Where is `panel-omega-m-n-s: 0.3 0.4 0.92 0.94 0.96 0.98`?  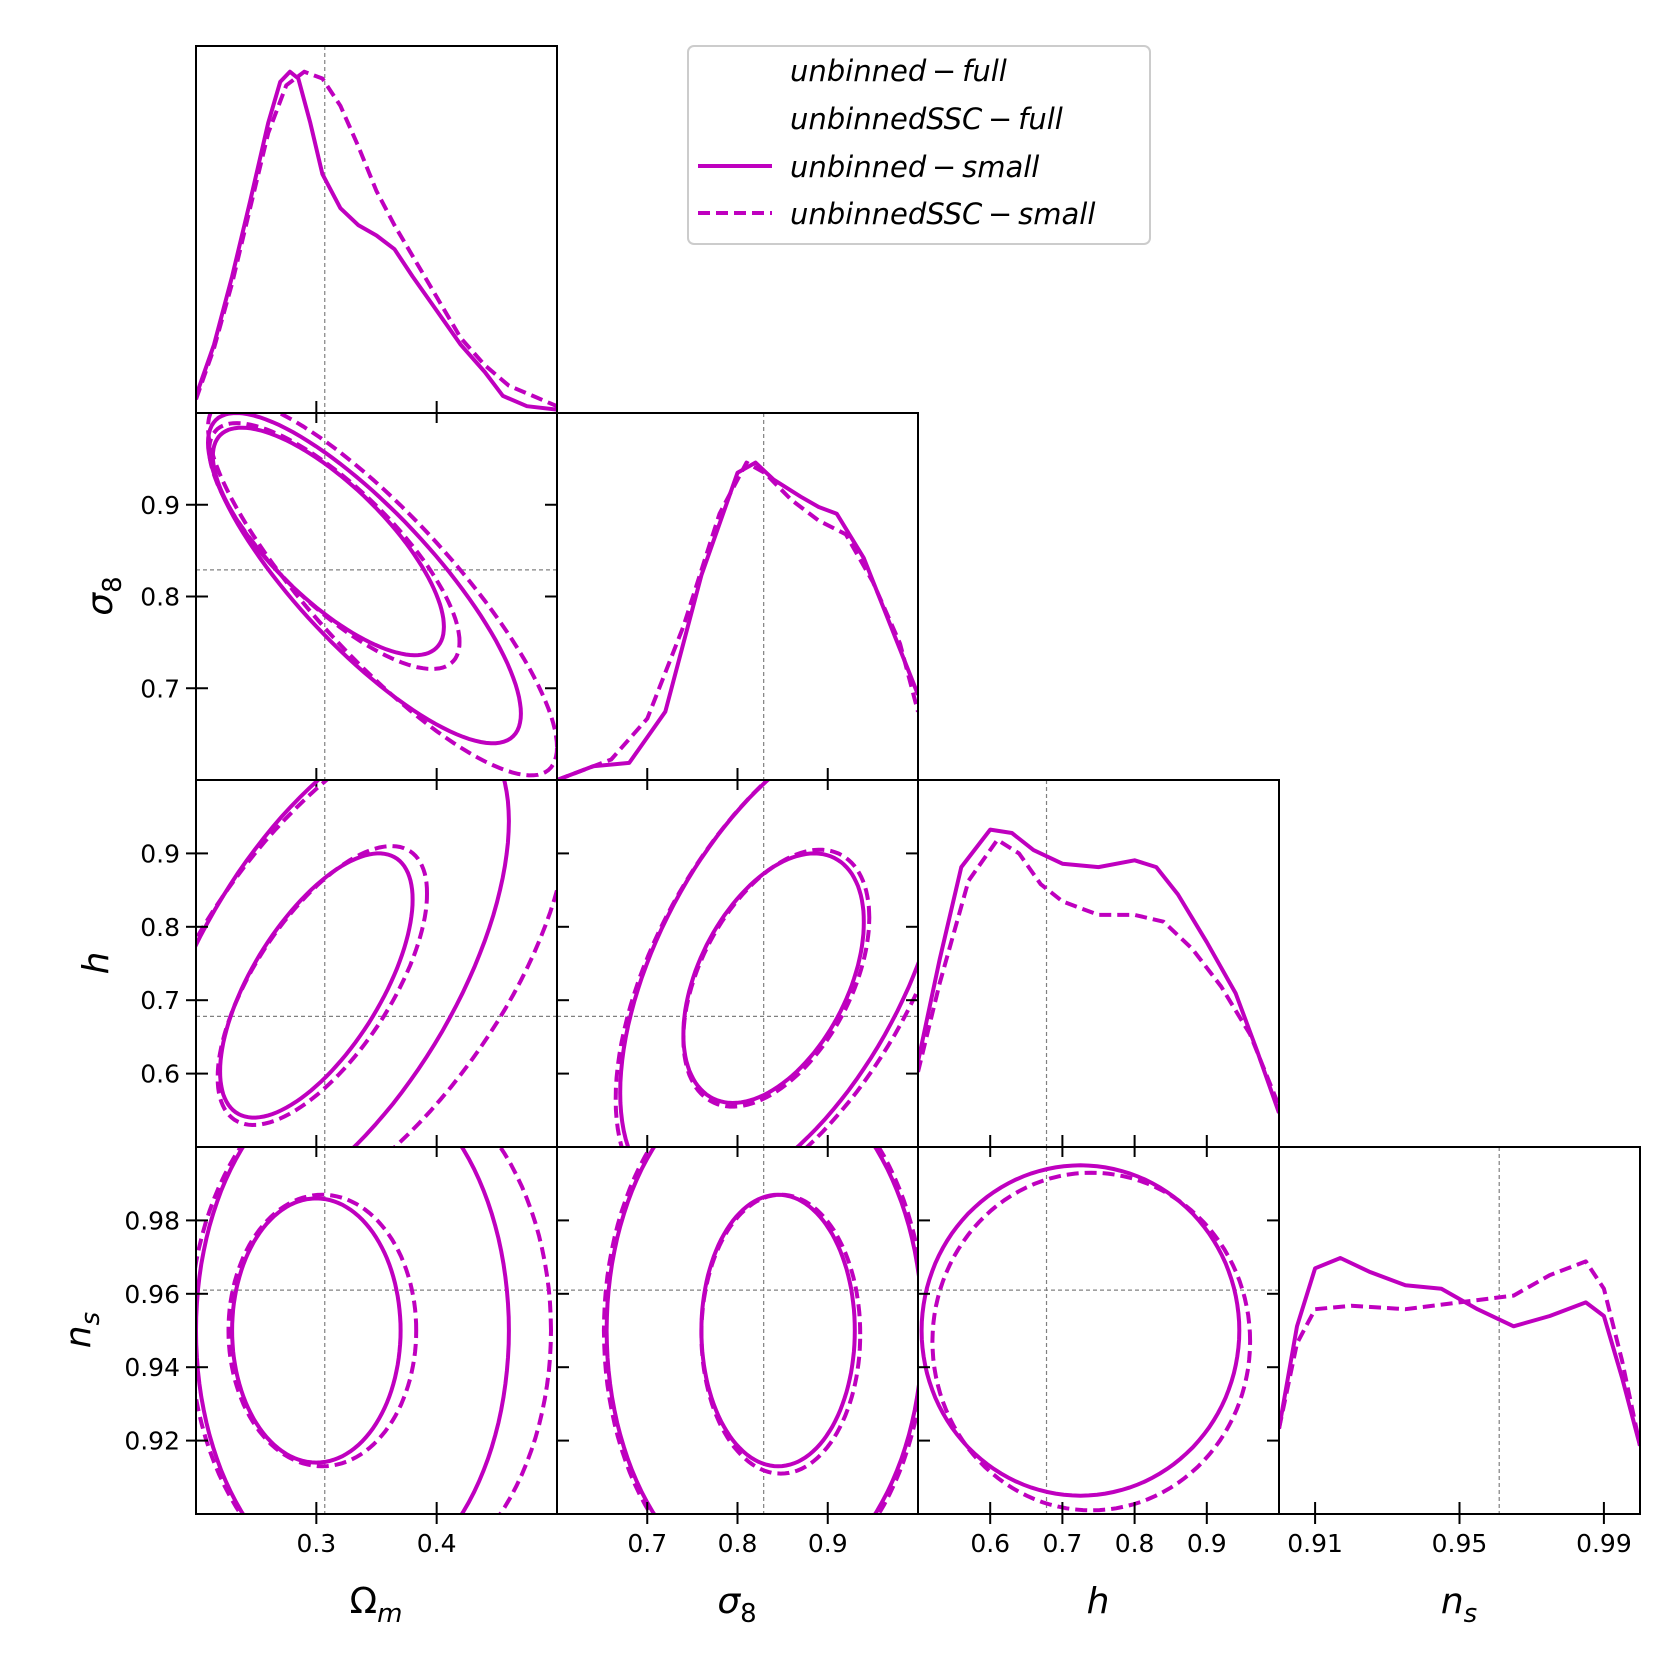
panel-omega-m-n-s: 0.3 0.4 0.92 0.94 0.96 0.98 is located at coordinates (341, 1352).